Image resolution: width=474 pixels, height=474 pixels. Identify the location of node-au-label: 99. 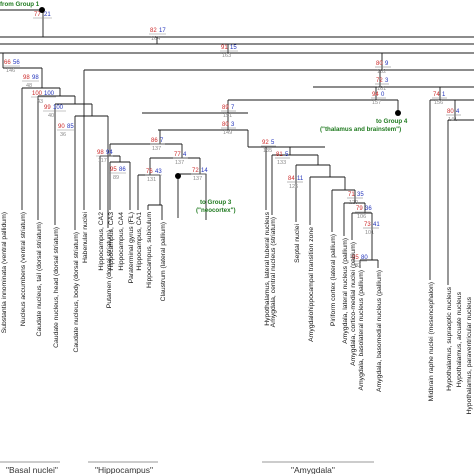
(47, 108).